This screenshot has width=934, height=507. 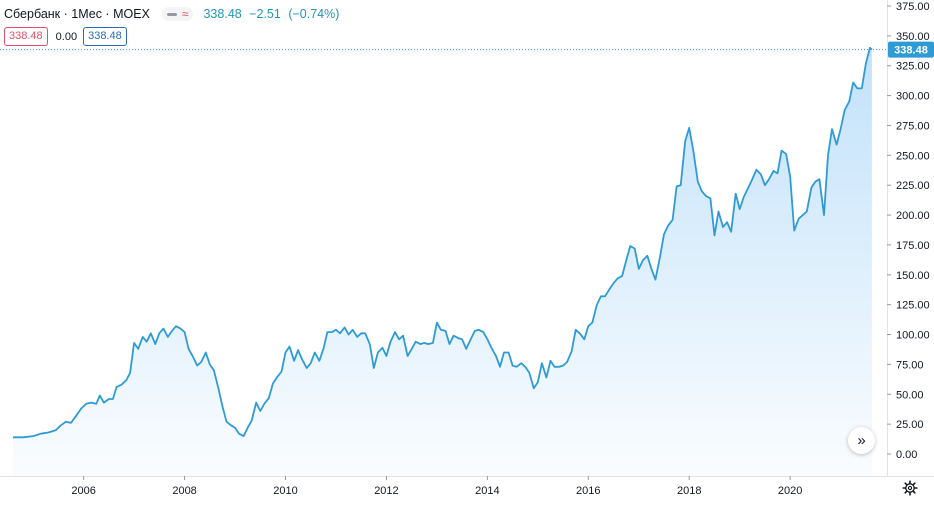 What do you see at coordinates (913, 216) in the screenshot?
I see `y-tick-label: 200.00` at bounding box center [913, 216].